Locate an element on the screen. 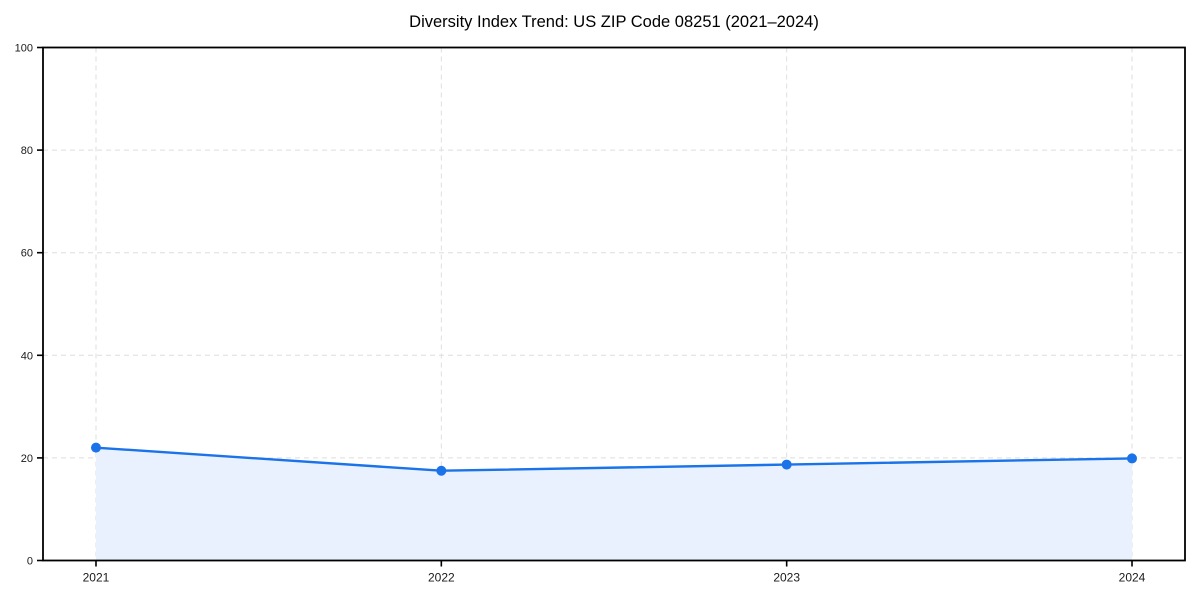  series-line is located at coordinates (614, 459).